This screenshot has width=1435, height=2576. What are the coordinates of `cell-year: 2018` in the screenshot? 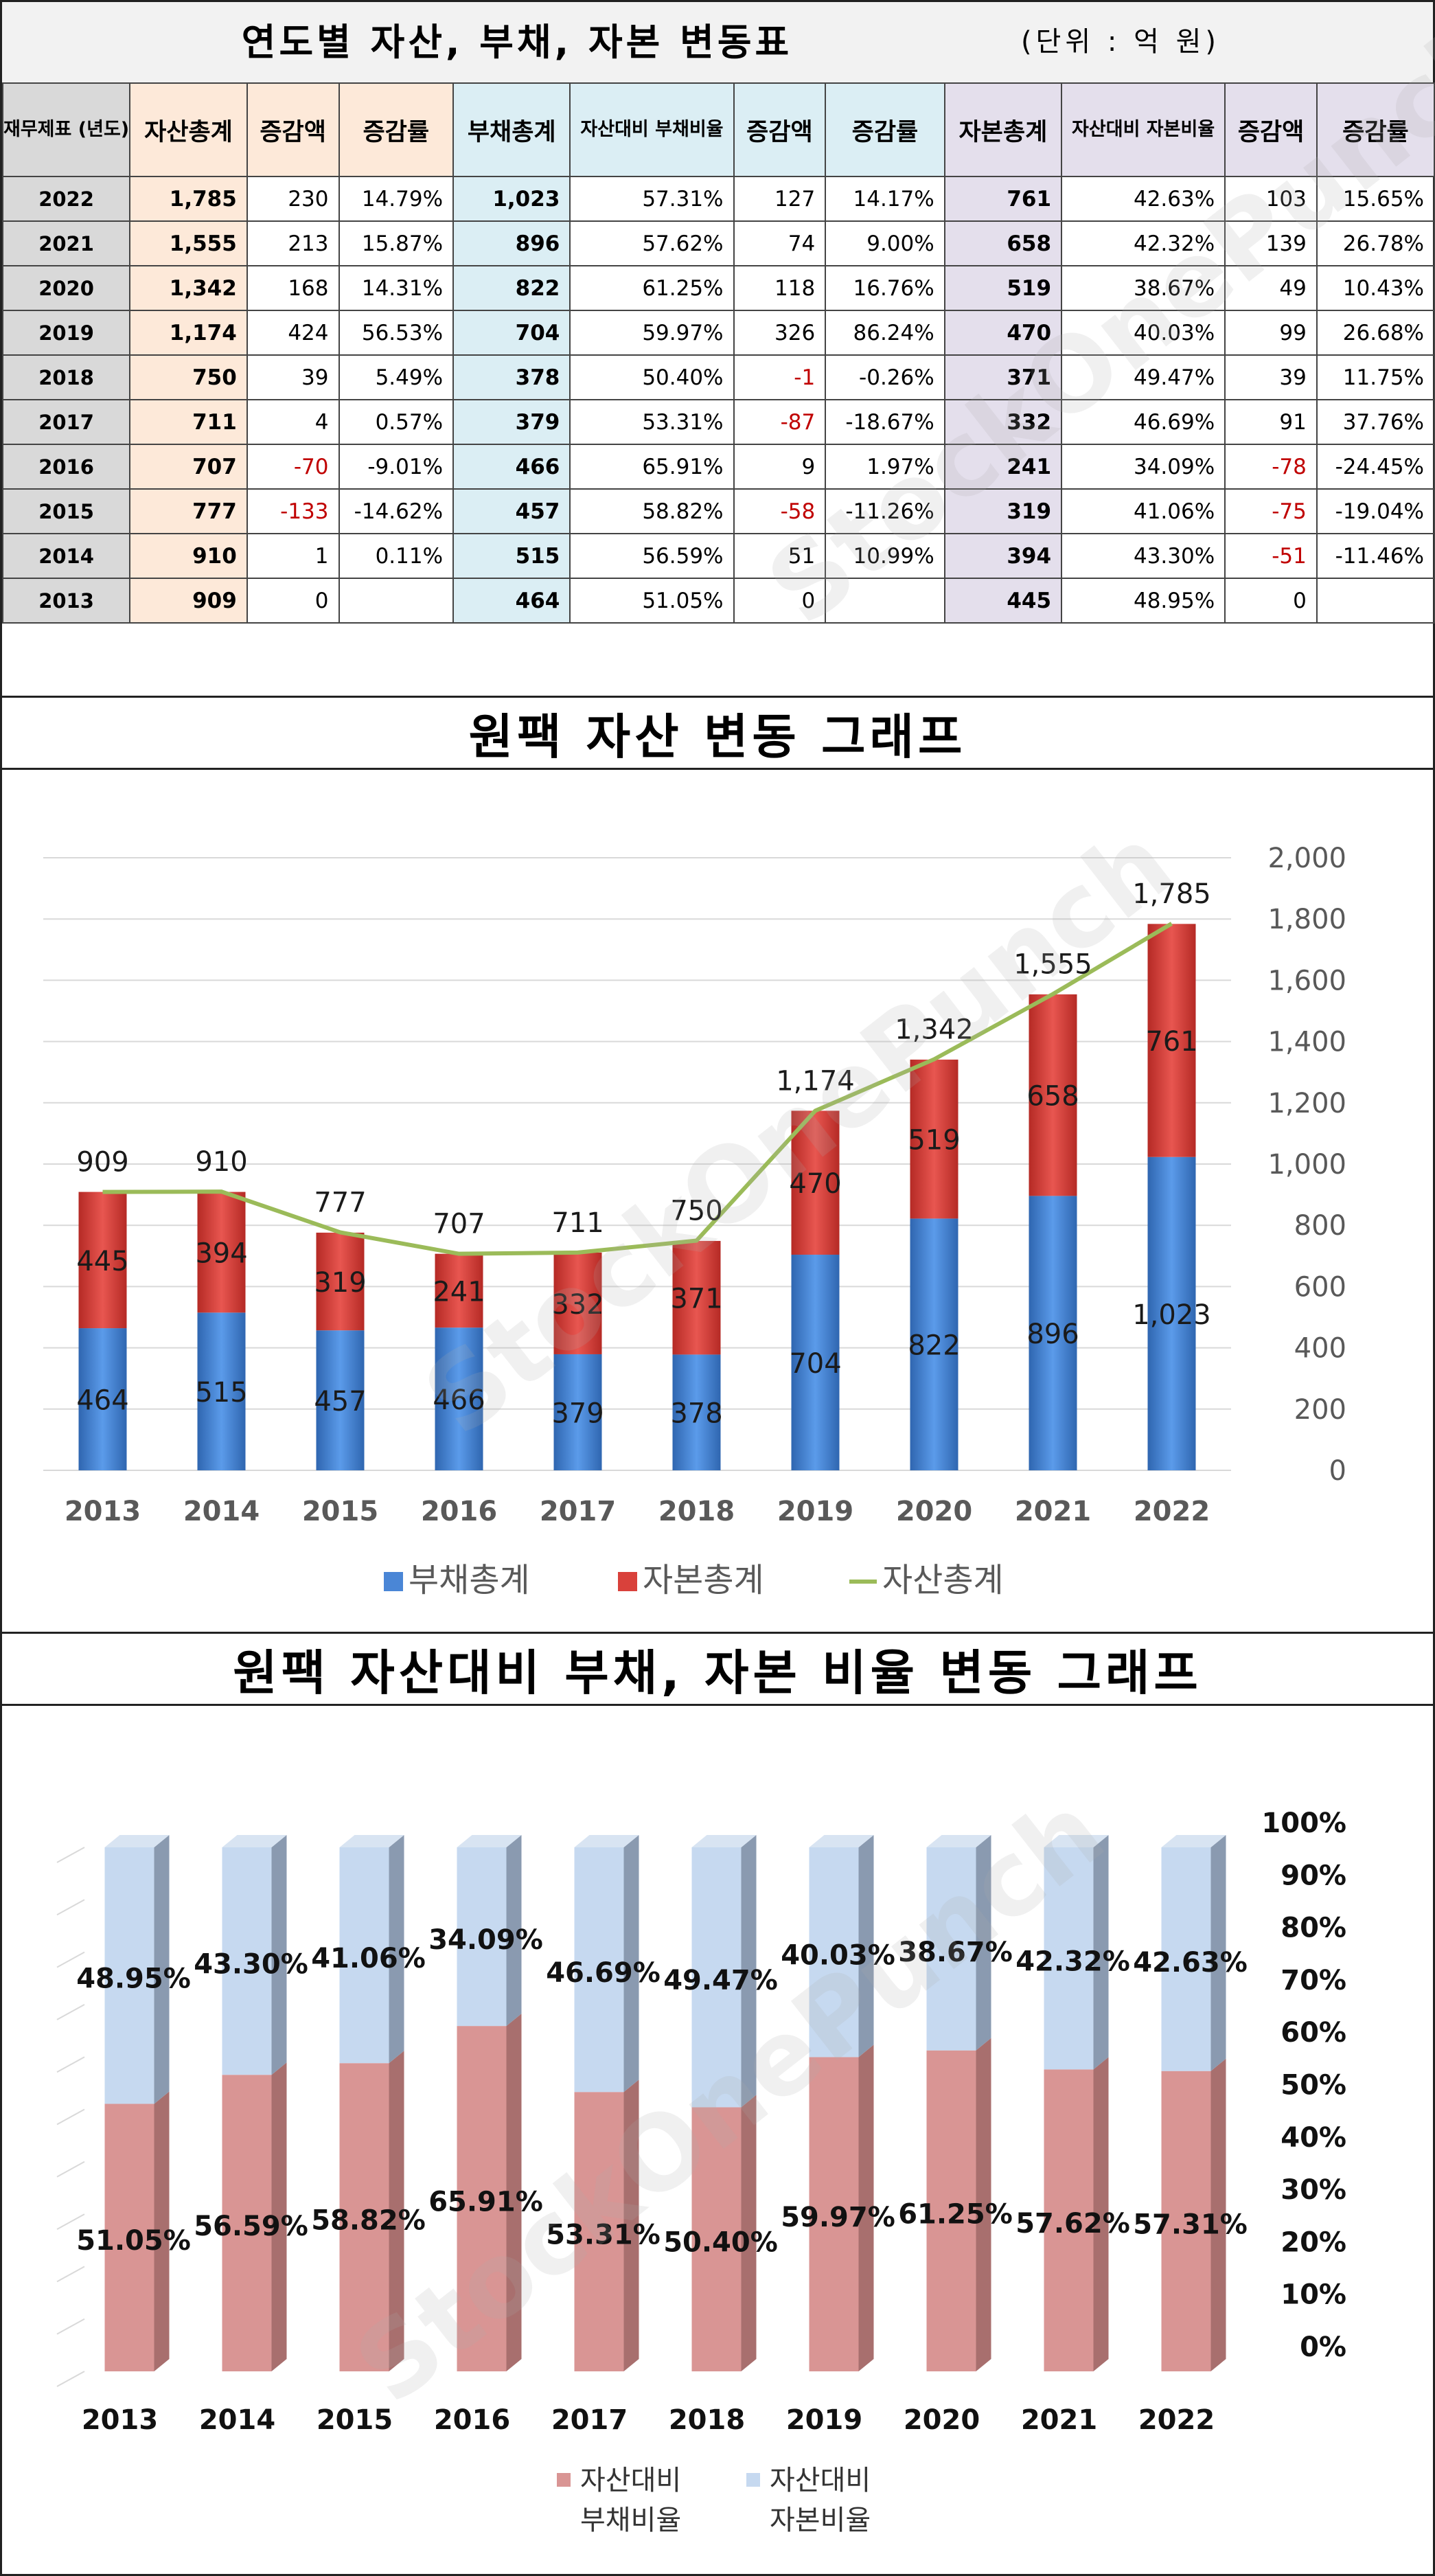 It's located at (66, 377).